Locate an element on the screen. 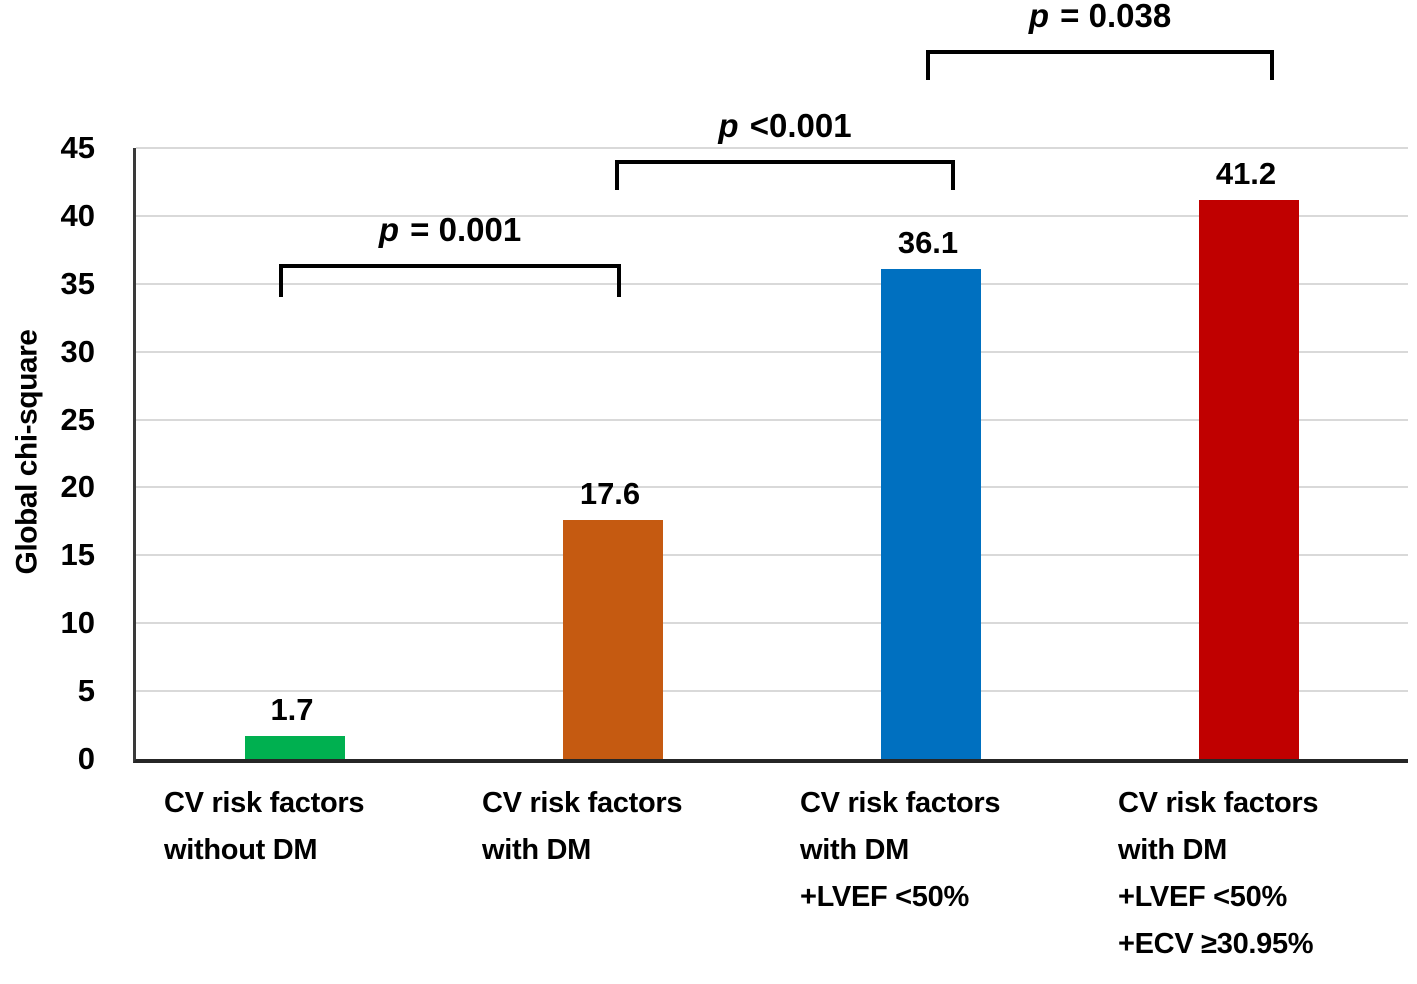 The height and width of the screenshot is (984, 1417). x-category-label-line: +ECV ≥30.95% is located at coordinates (1216, 944).